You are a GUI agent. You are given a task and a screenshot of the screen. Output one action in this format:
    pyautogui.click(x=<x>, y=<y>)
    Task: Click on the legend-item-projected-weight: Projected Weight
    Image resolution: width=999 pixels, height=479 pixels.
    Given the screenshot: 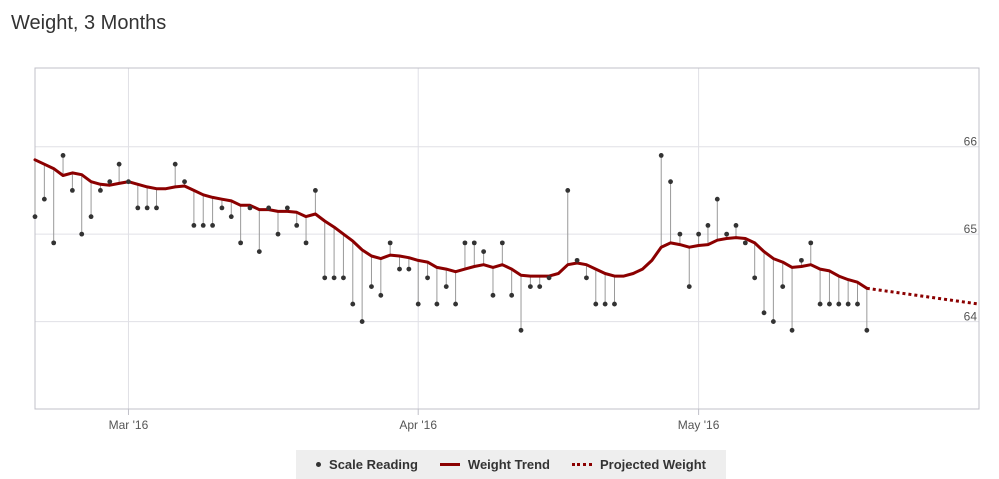 What is the action you would take?
    pyautogui.click(x=639, y=464)
    